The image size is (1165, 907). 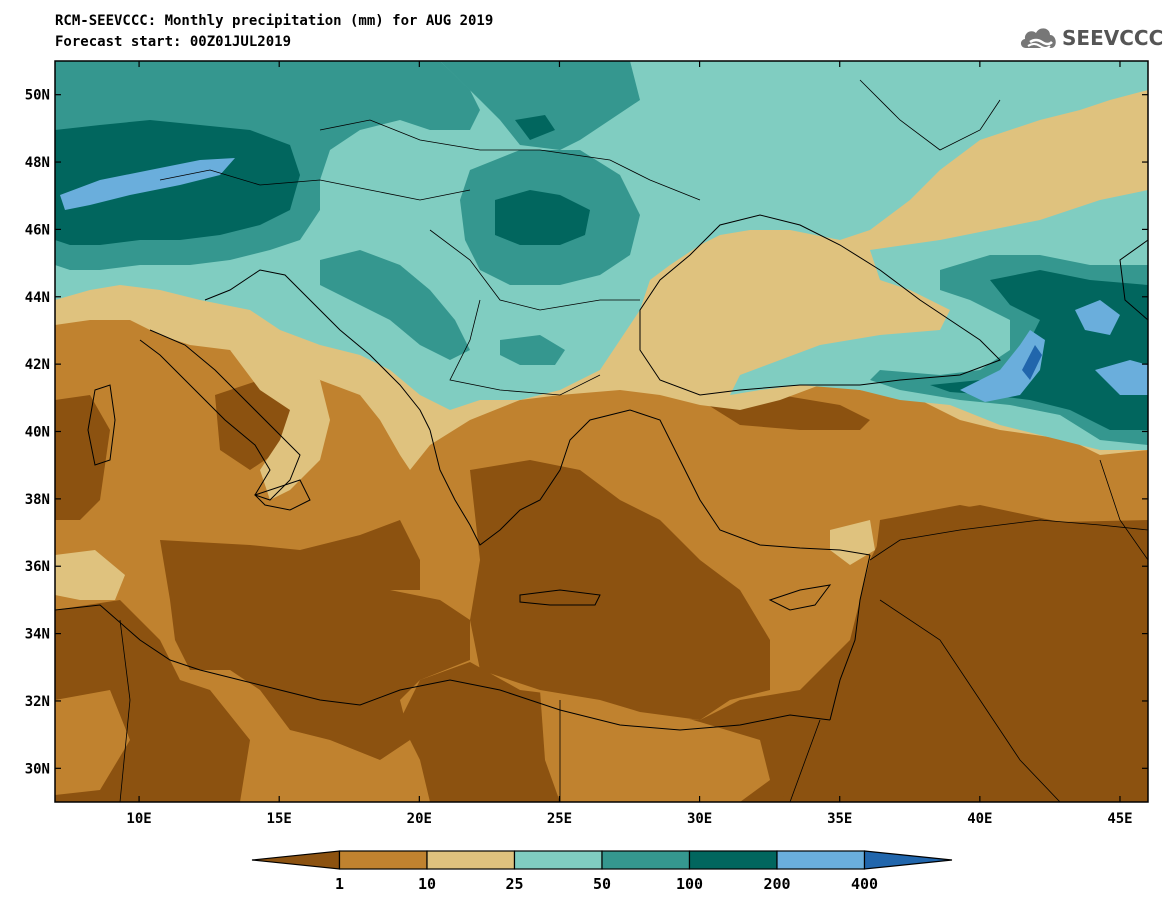 I want to click on sicily-coast, so click(x=282, y=495).